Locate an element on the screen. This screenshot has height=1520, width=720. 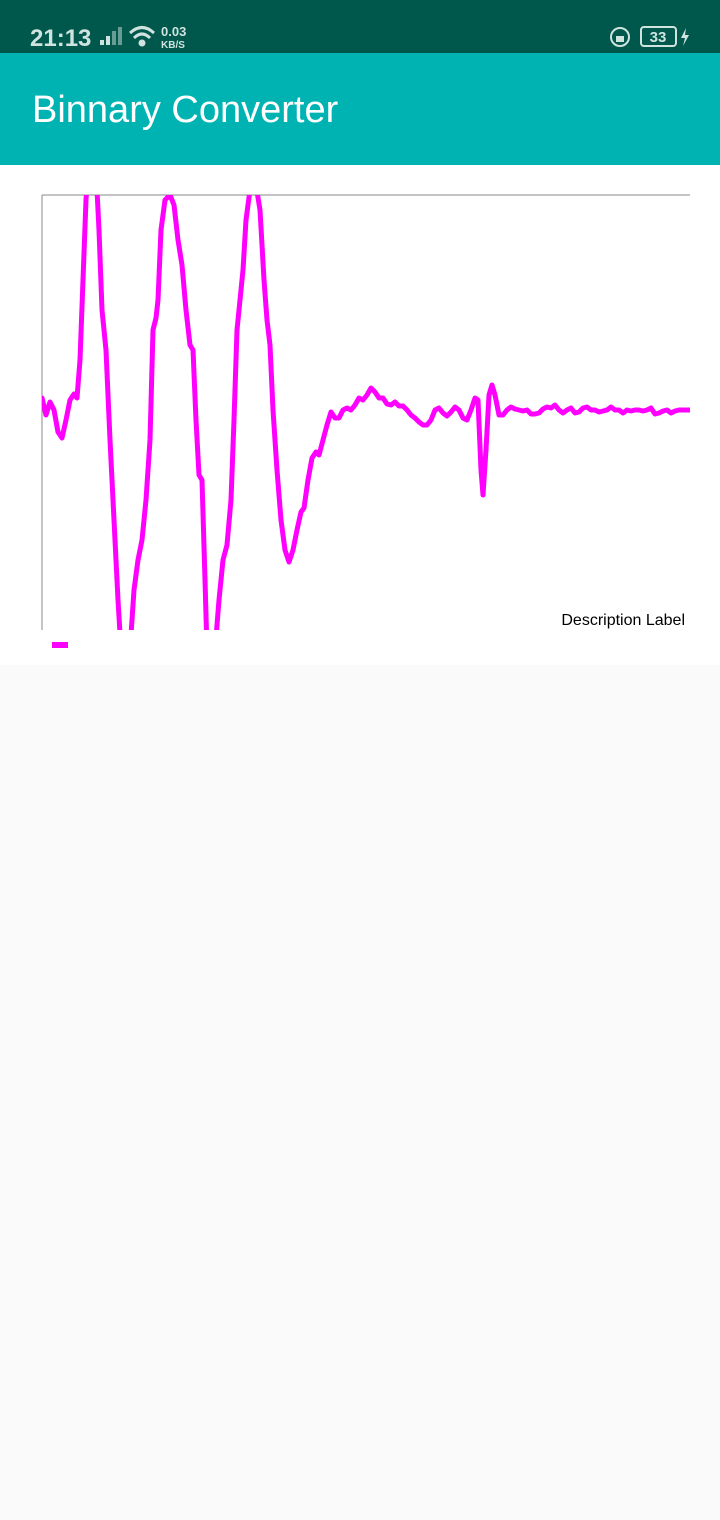
charging-icon is located at coordinates (685, 37).